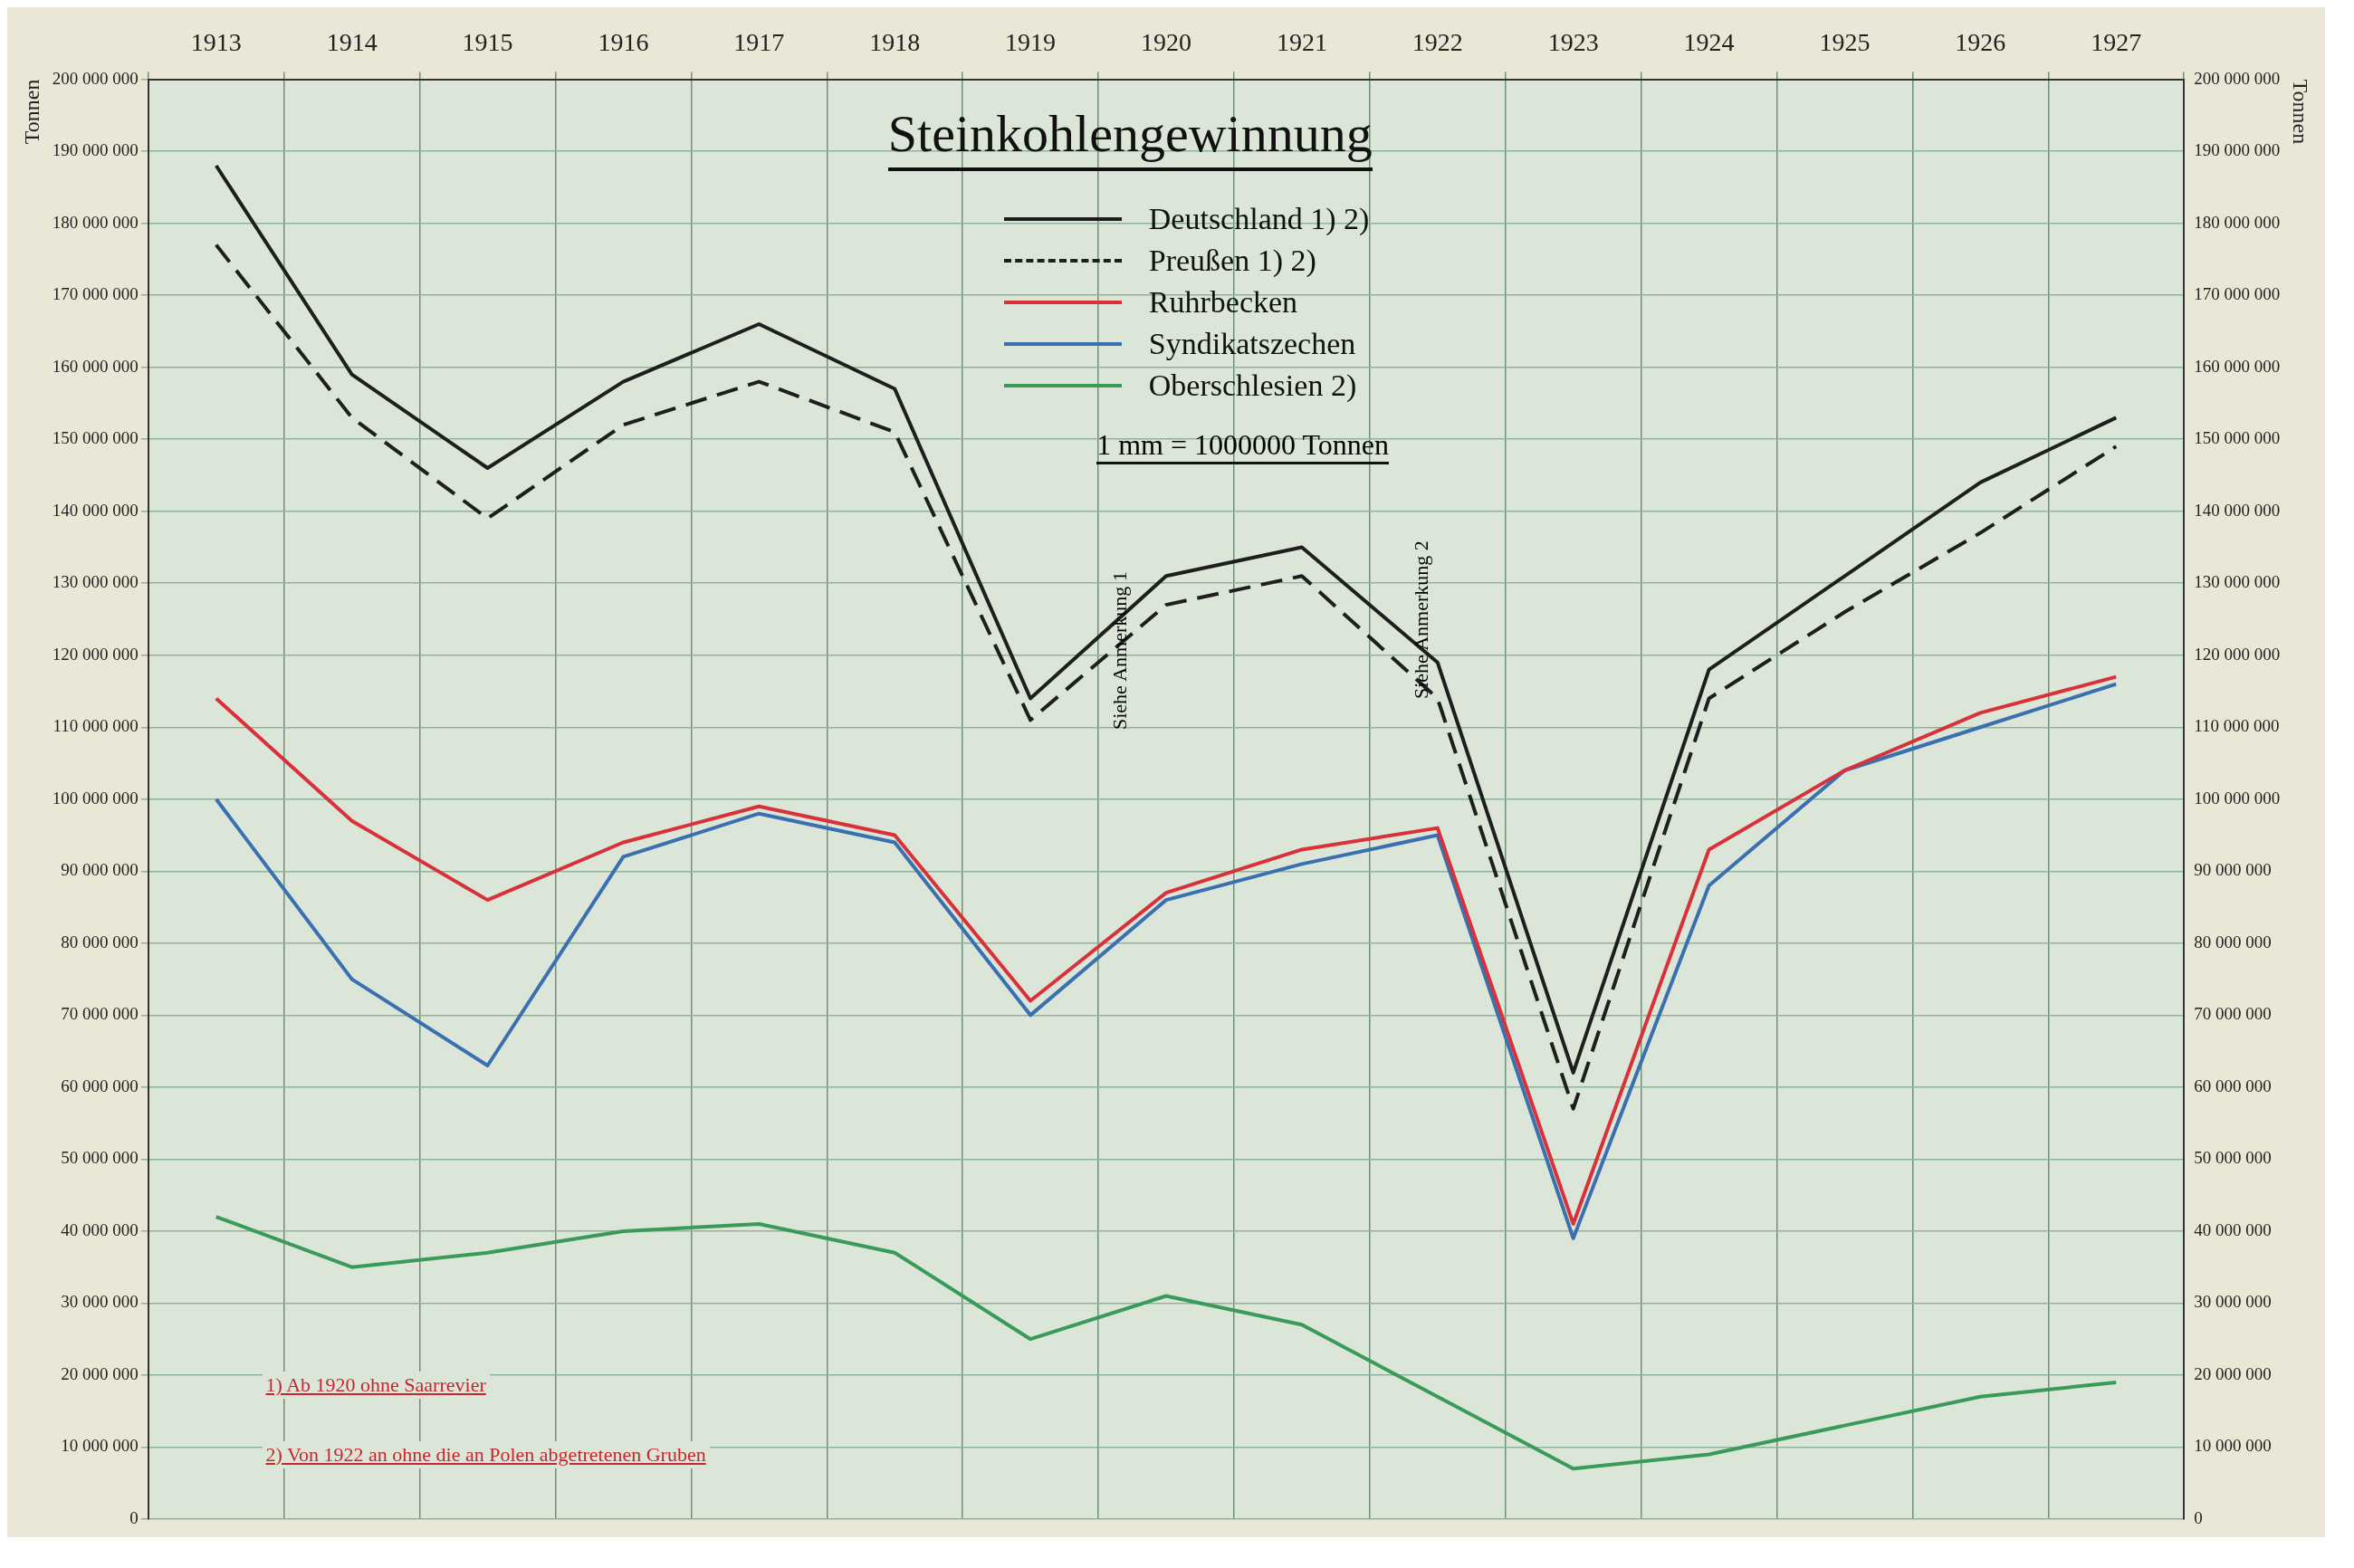 This screenshot has height=1568, width=2354. I want to click on x-tick-label: 1925, so click(1845, 42).